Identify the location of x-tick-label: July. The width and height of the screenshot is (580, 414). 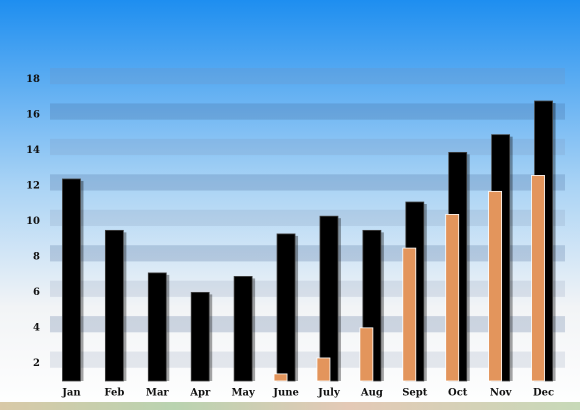
(329, 393).